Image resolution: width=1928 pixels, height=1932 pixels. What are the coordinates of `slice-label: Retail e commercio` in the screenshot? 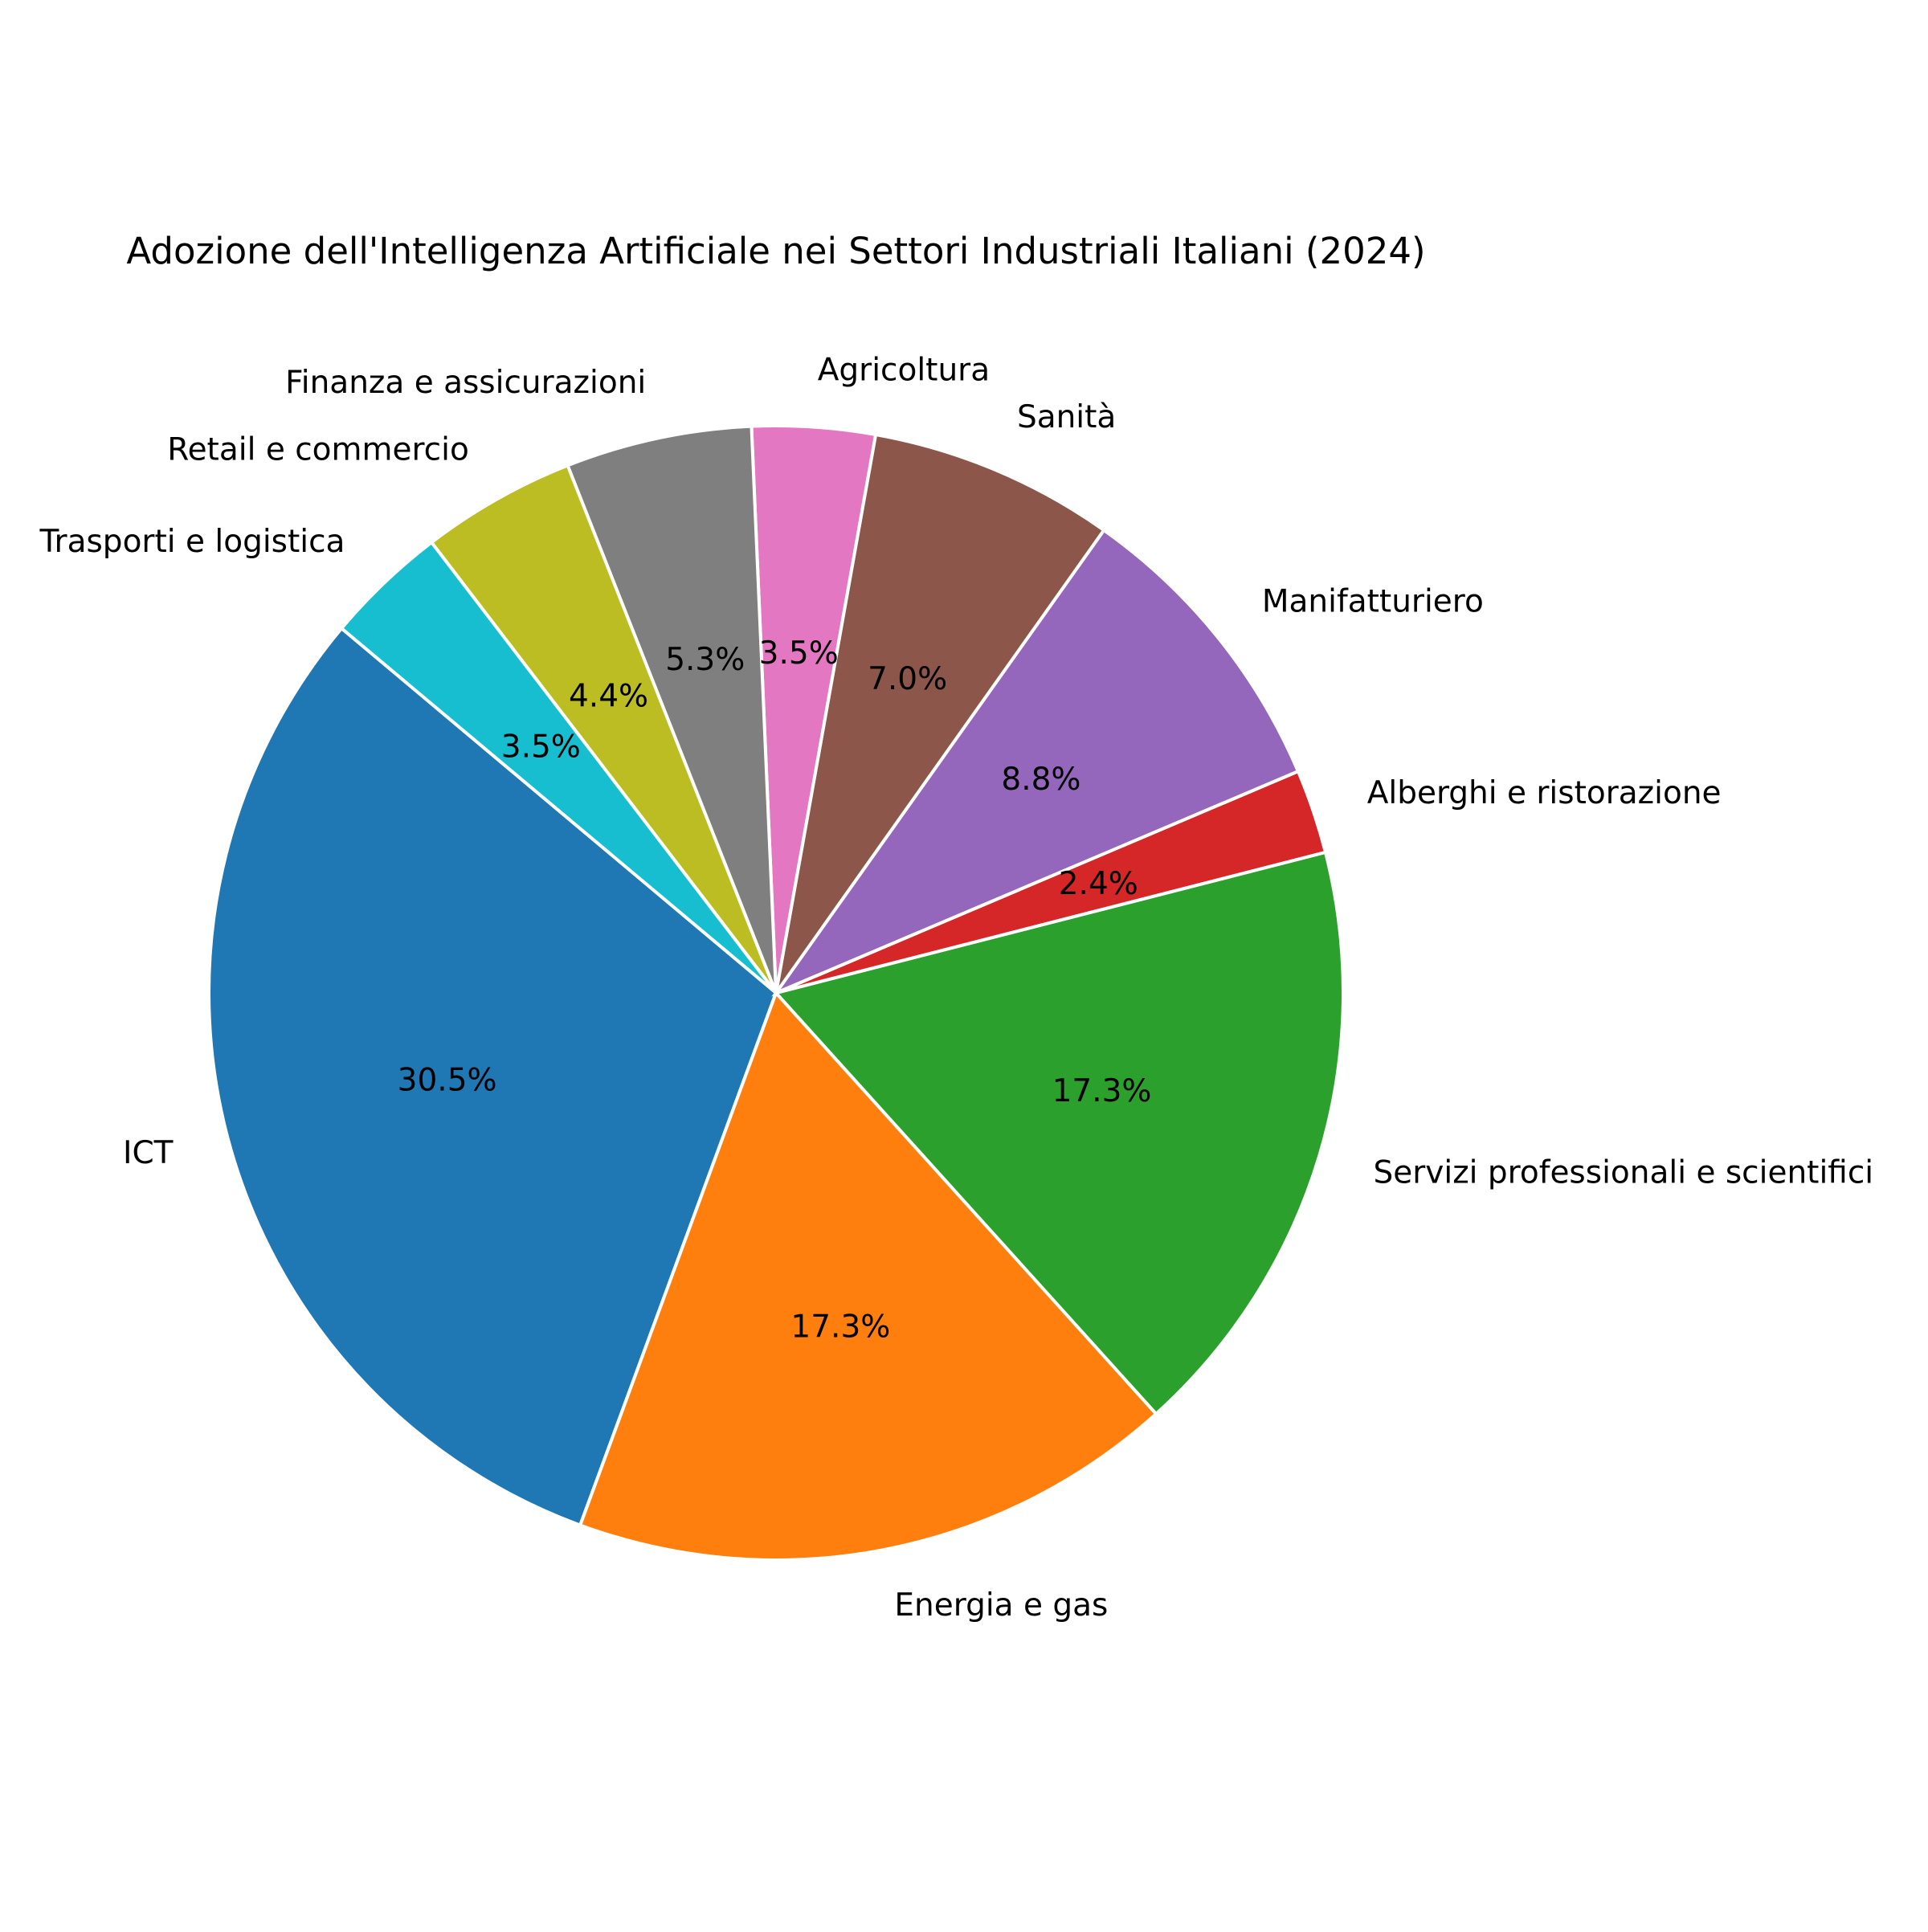 It's located at (318, 450).